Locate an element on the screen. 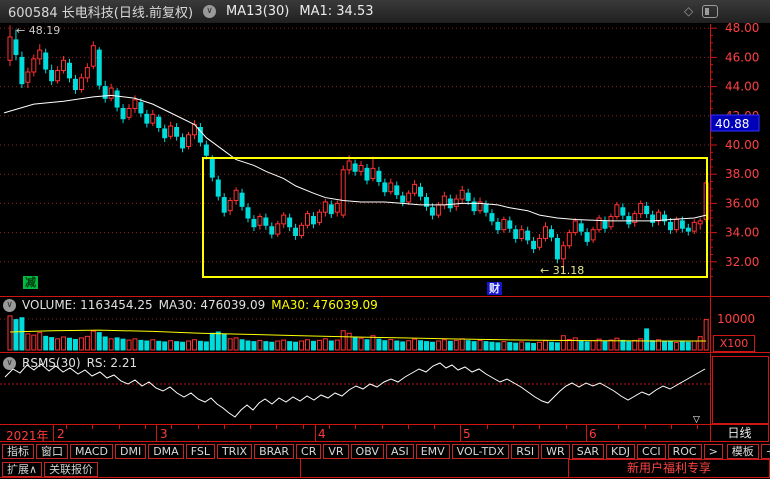 This screenshot has width=770, height=479. expand-button: 扩展∧ is located at coordinates (22, 469).